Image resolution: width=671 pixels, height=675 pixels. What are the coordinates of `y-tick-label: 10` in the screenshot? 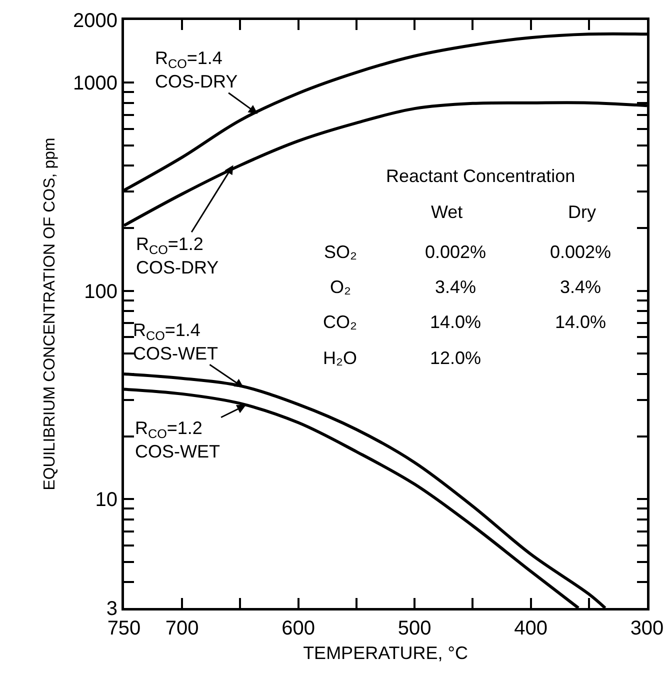 It's located at (106, 500).